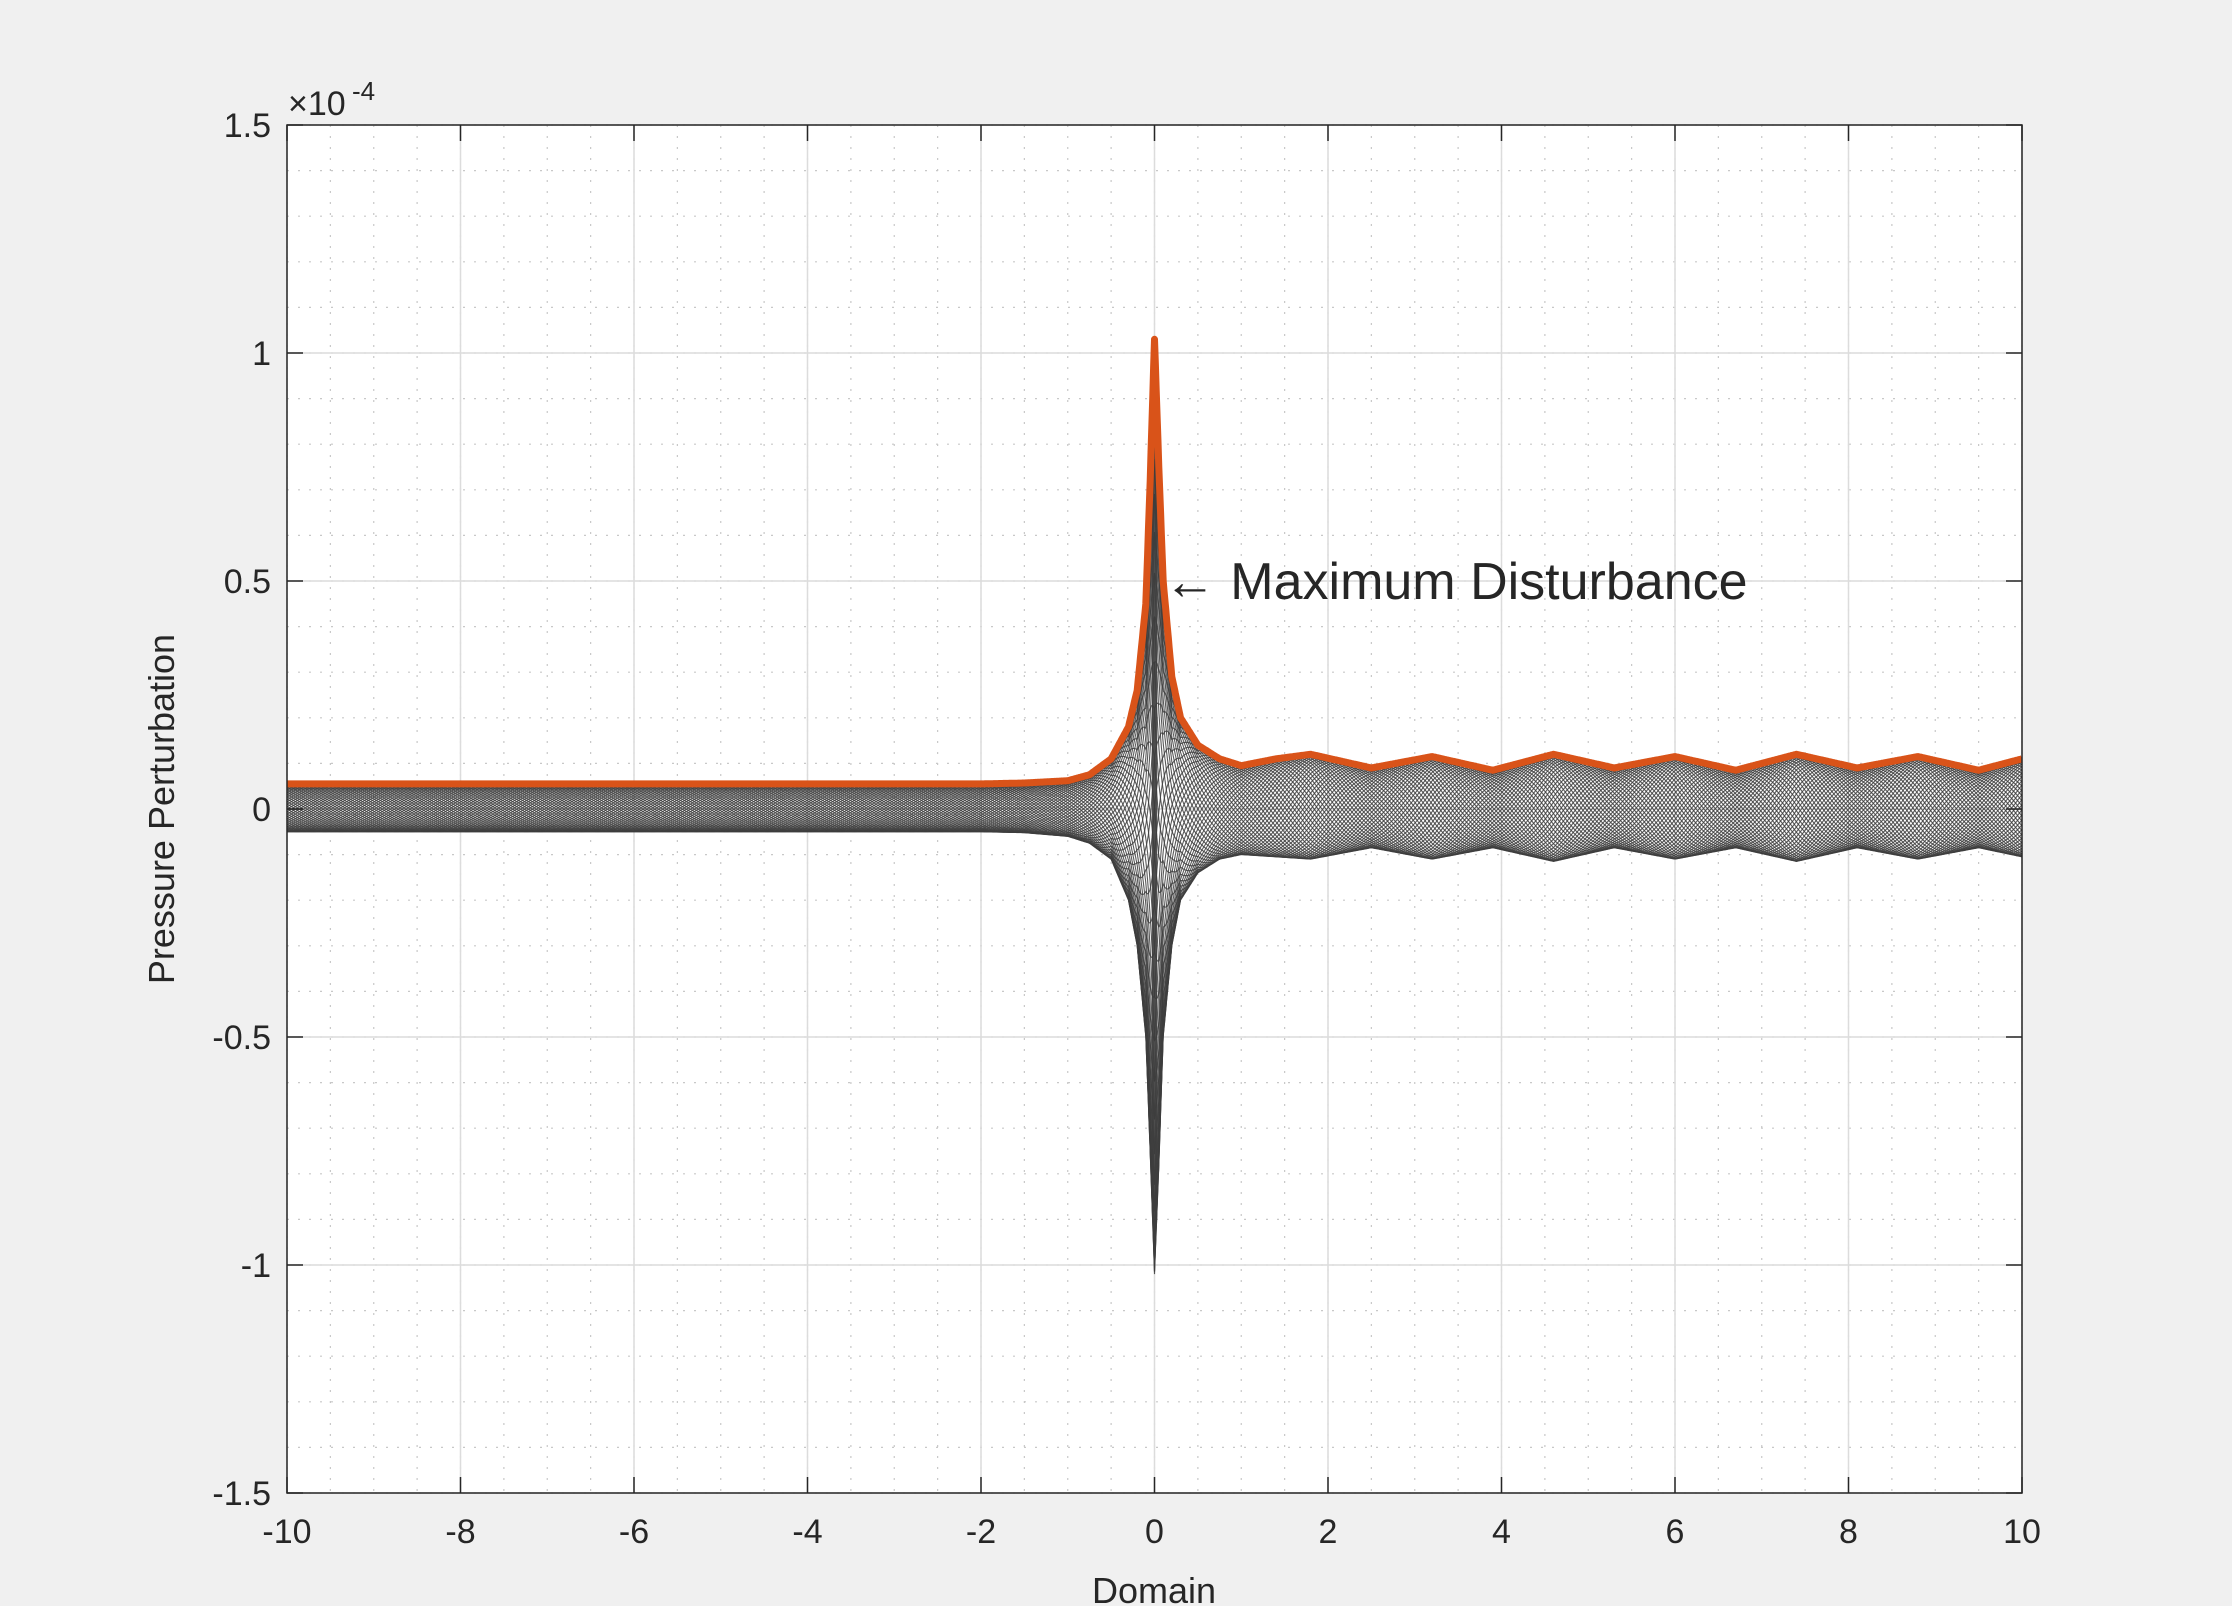 The image size is (2232, 1606). I want to click on y-tick-label: -1, so click(256, 1266).